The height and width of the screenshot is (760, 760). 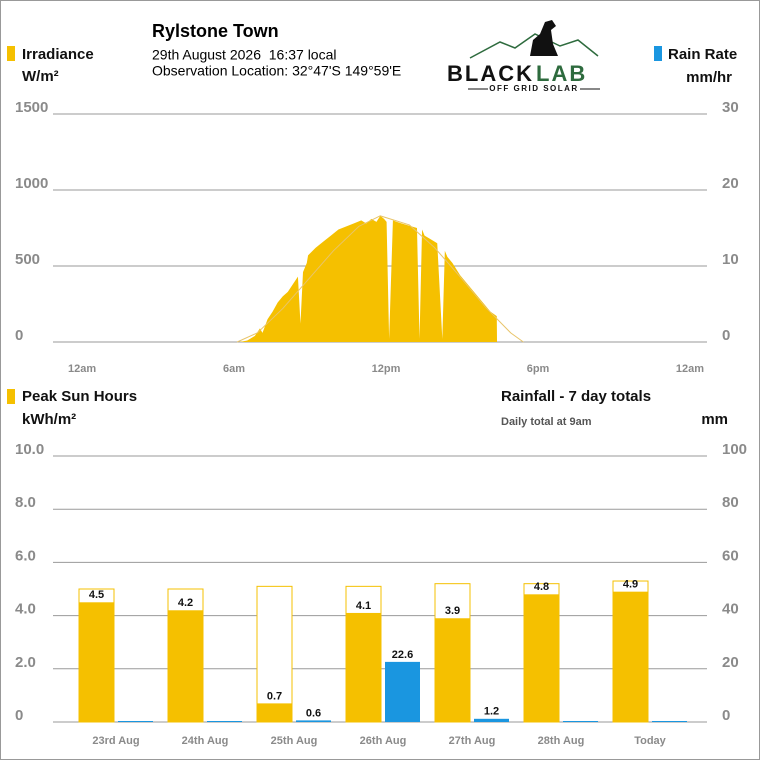 What do you see at coordinates (25, 555) in the screenshot?
I see `y-tick-label: 6.0` at bounding box center [25, 555].